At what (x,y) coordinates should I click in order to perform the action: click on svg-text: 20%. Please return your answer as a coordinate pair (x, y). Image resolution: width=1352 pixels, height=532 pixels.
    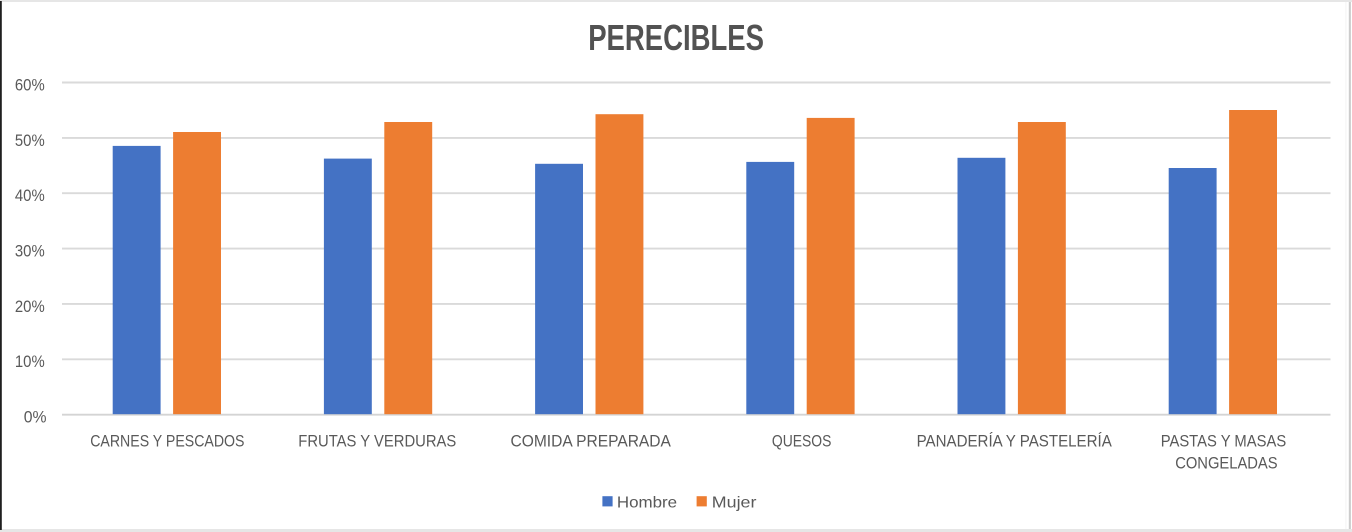
    Looking at the image, I should click on (30, 307).